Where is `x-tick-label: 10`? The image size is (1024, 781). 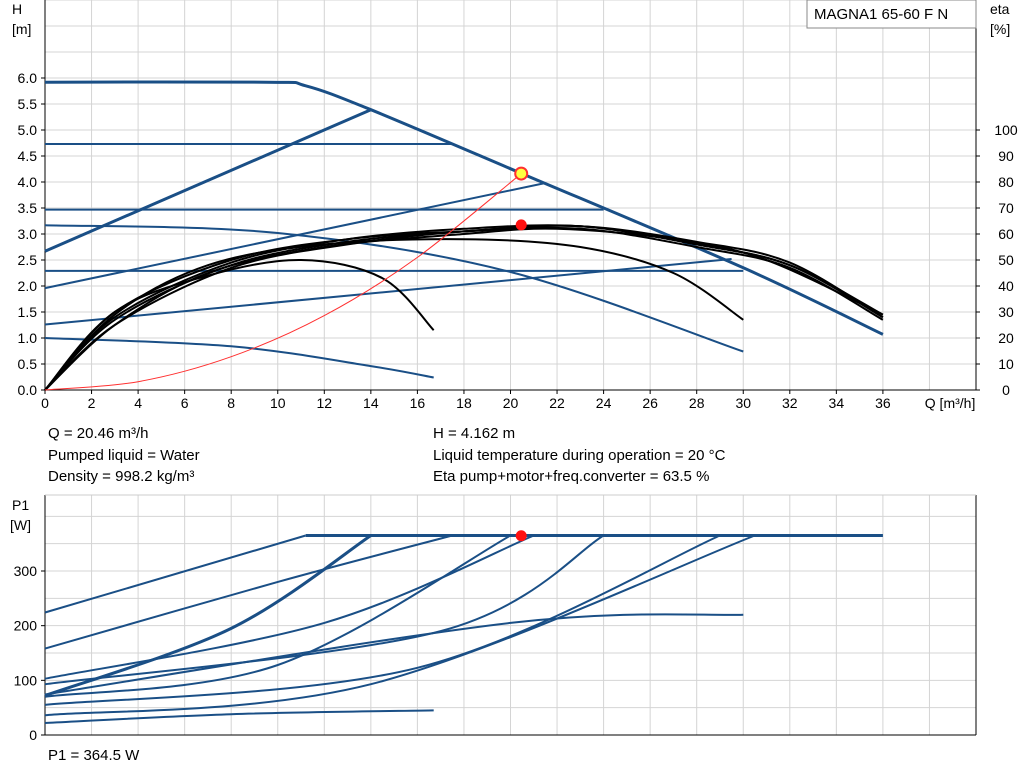
x-tick-label: 10 is located at coordinates (278, 403).